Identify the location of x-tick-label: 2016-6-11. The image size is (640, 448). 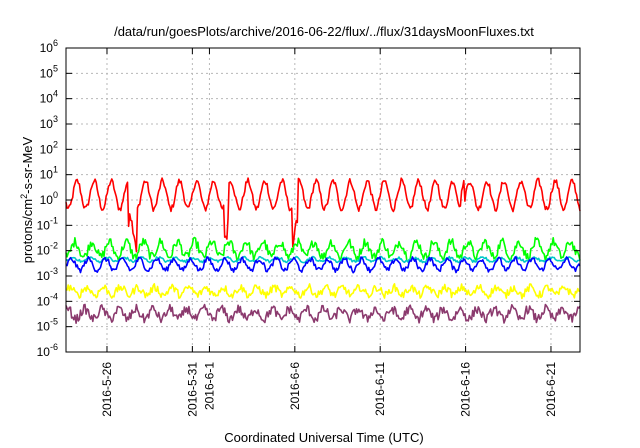
(380, 389).